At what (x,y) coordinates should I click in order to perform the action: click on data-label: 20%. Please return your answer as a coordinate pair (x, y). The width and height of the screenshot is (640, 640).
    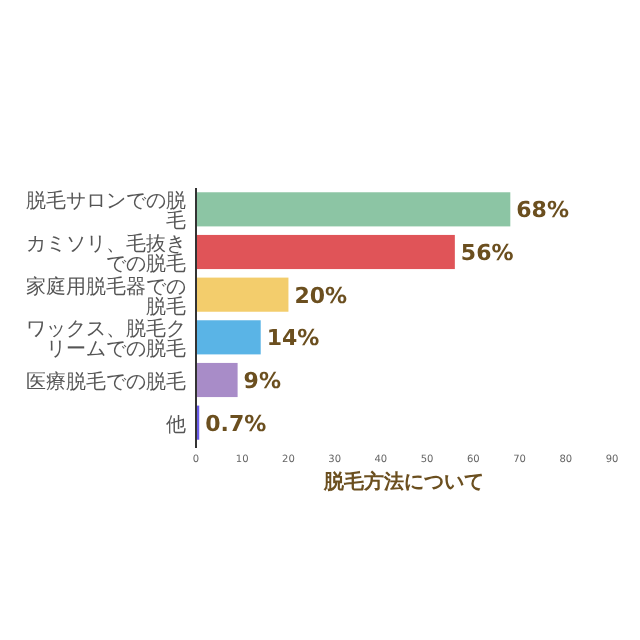
    Looking at the image, I should click on (321, 295).